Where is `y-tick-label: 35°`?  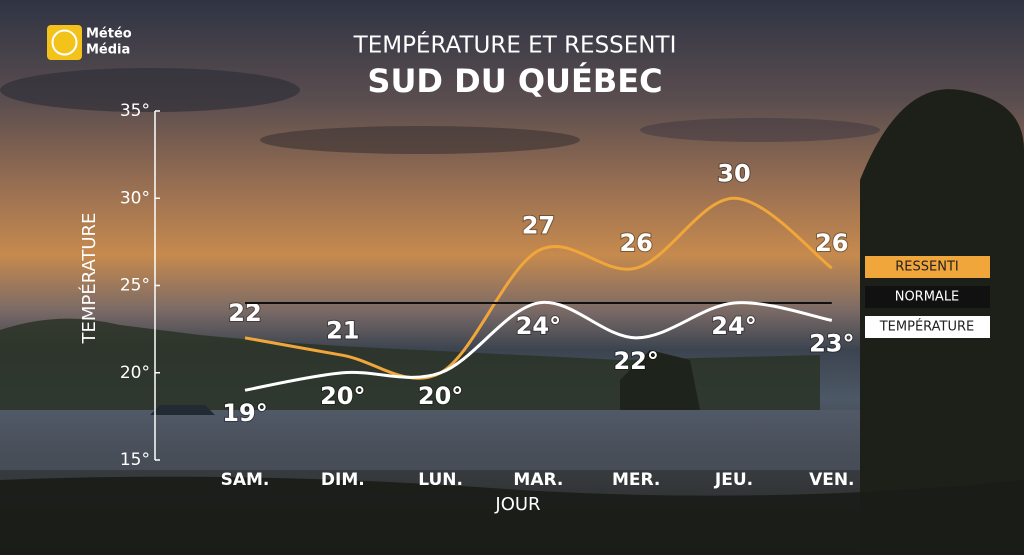
y-tick-label: 35° is located at coordinates (135, 111).